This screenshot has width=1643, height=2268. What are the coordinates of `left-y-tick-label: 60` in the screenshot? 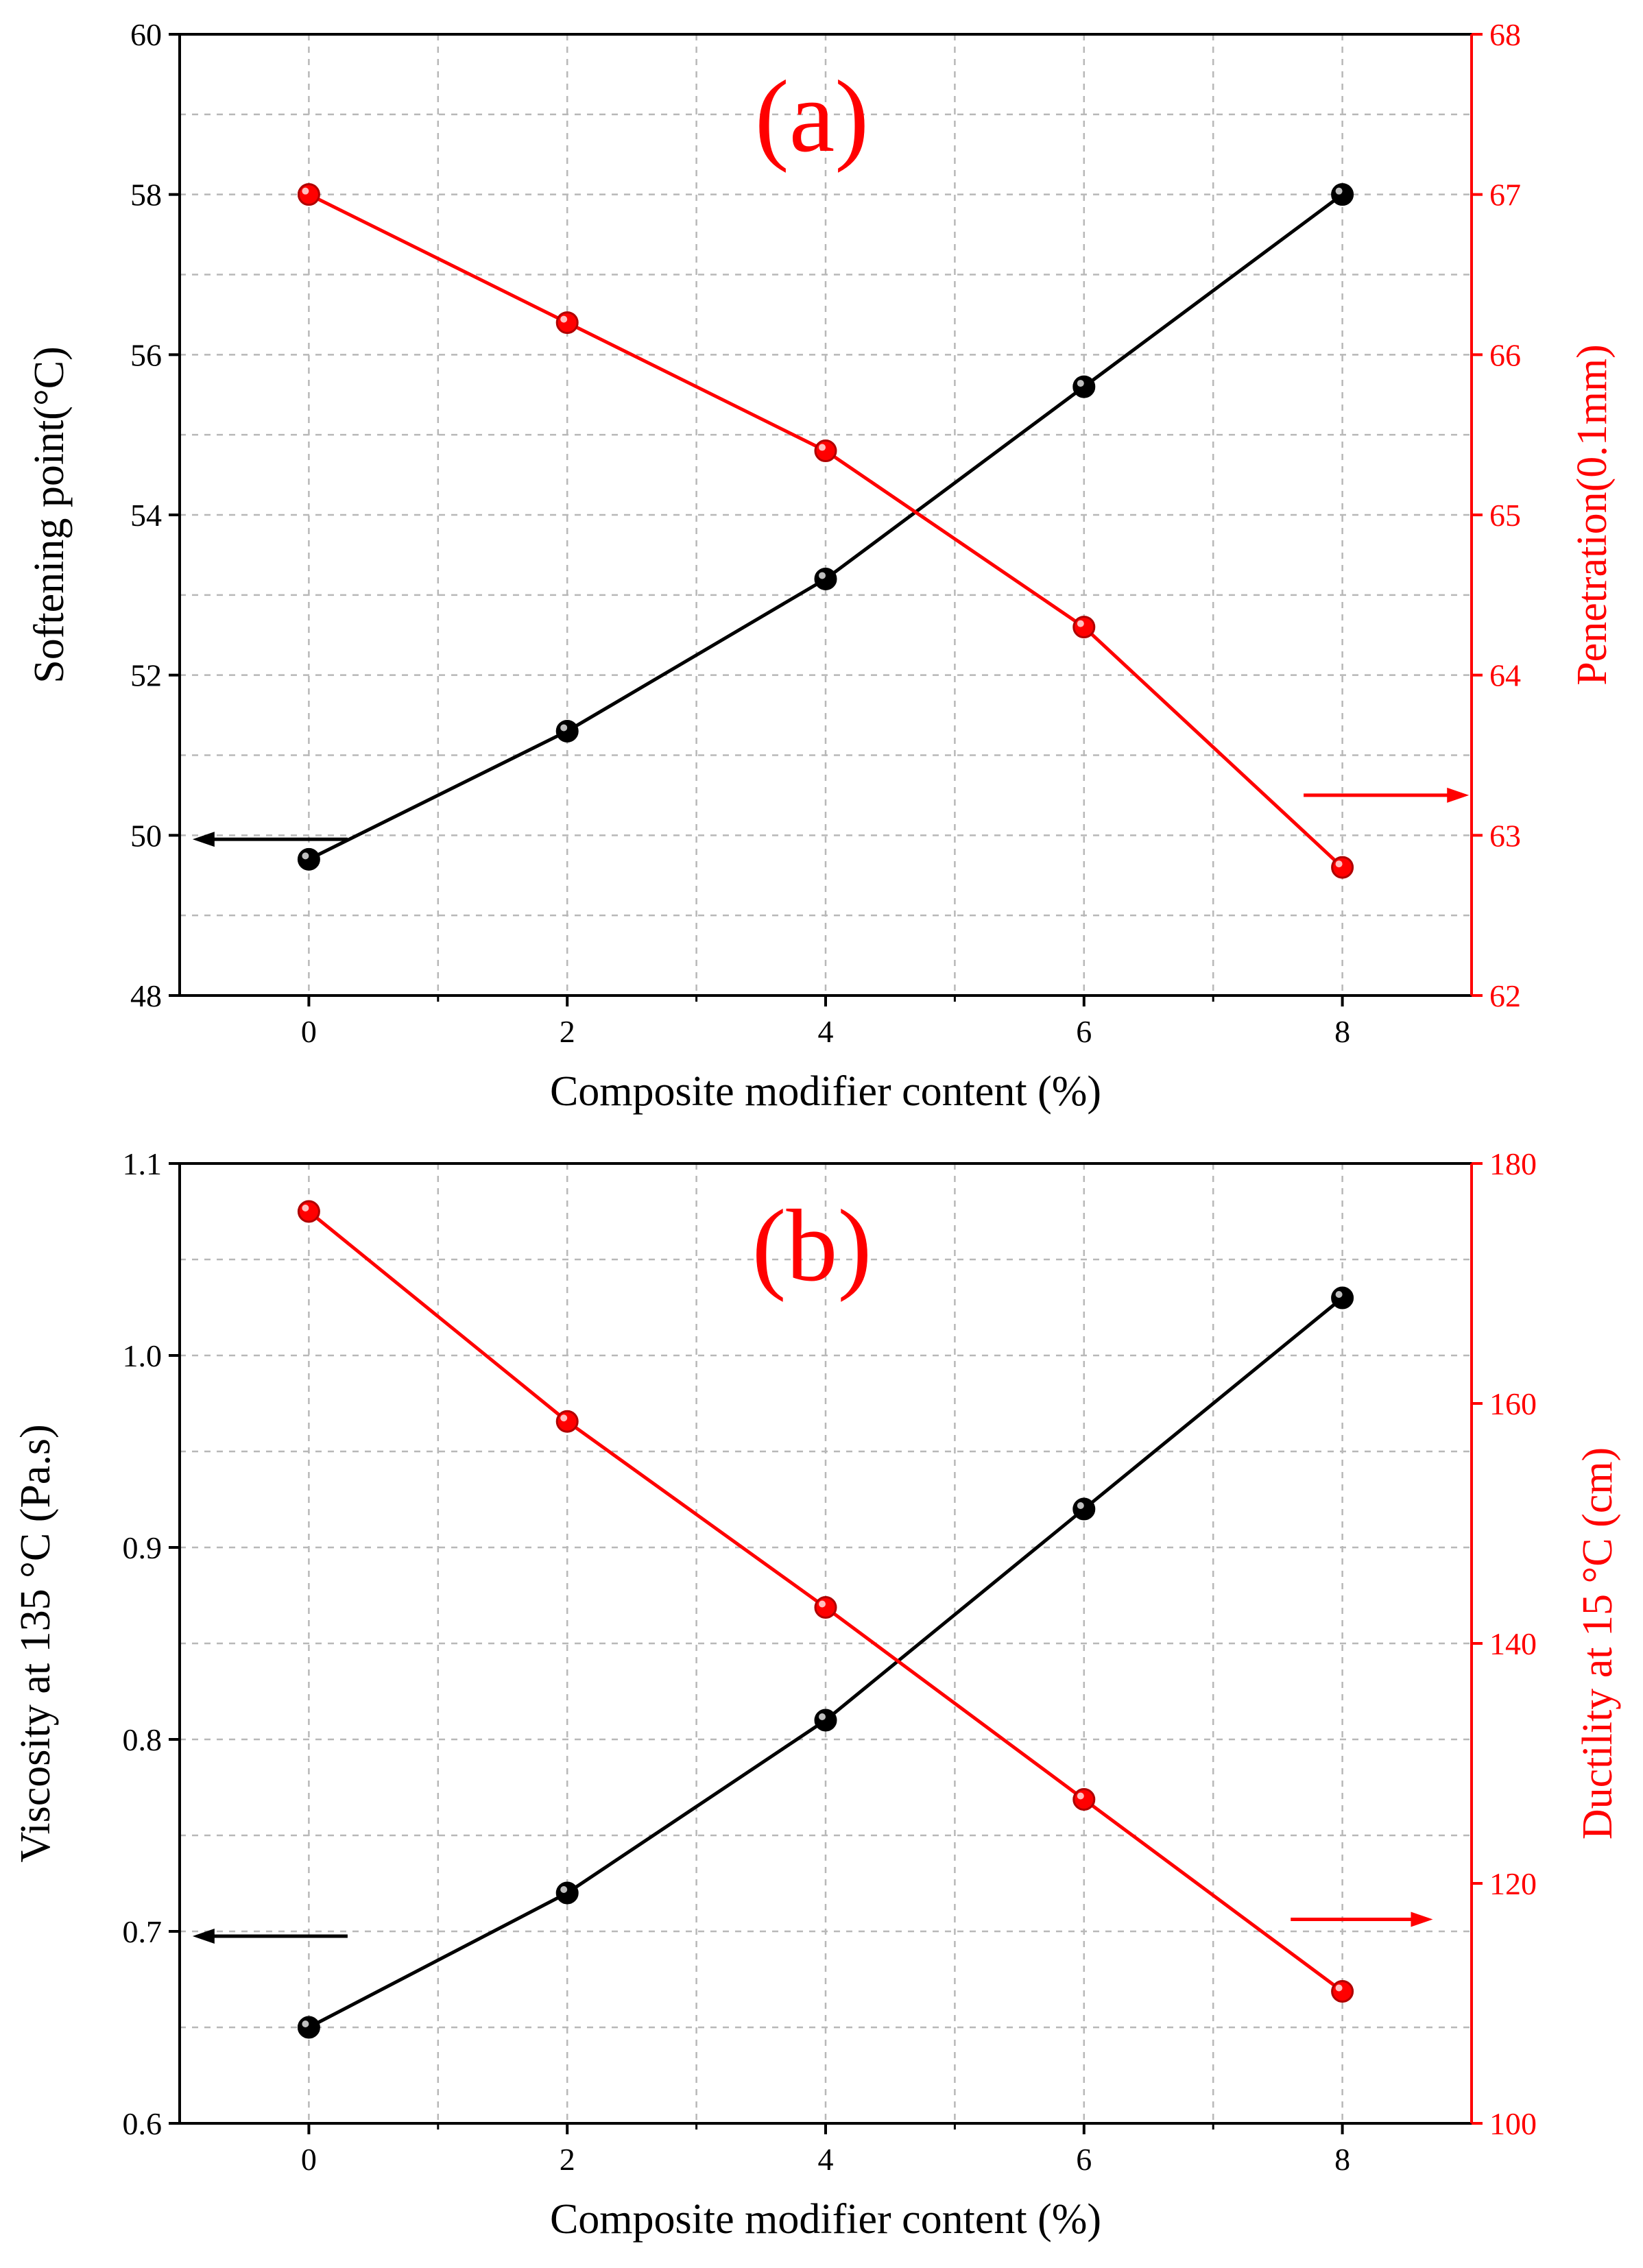 It's located at (146, 34).